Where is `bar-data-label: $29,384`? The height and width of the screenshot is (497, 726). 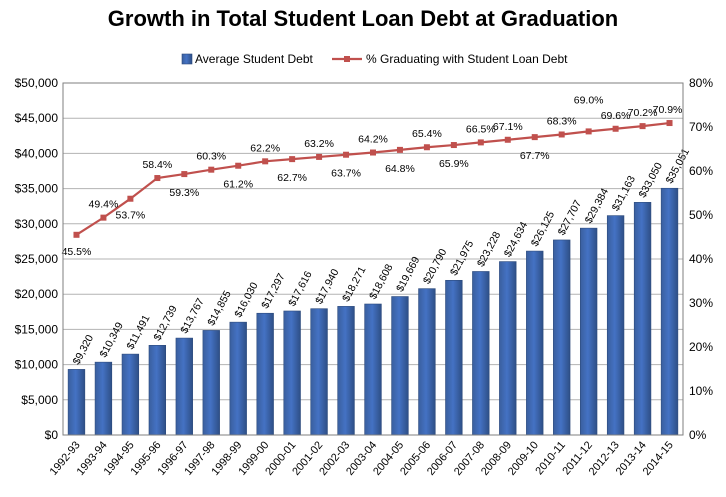 bar-data-label: $29,384 is located at coordinates (597, 205).